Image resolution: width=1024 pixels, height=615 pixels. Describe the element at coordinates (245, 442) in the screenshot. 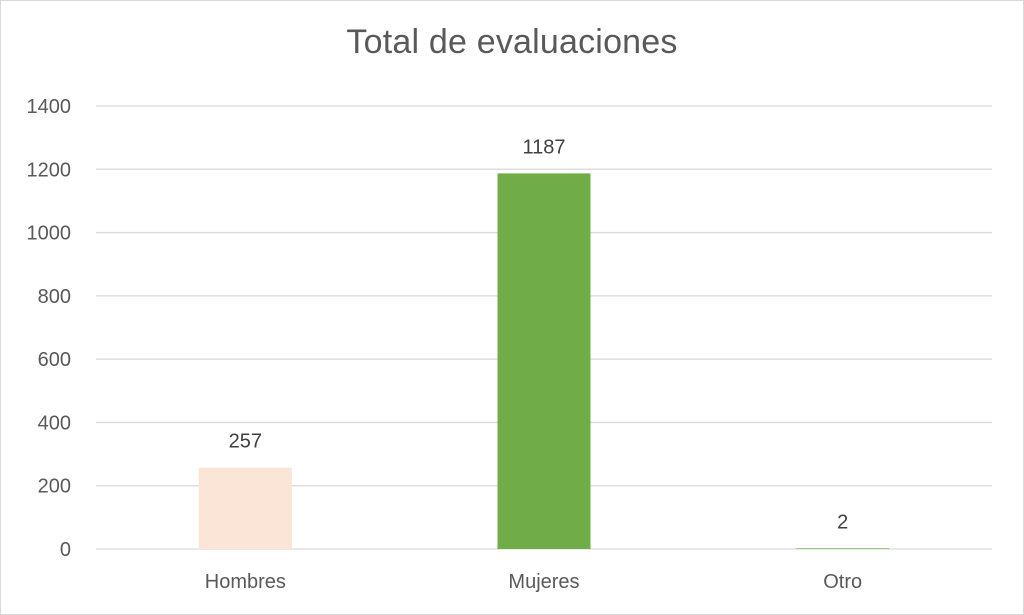

I see `data-label-hombres: 257` at that location.